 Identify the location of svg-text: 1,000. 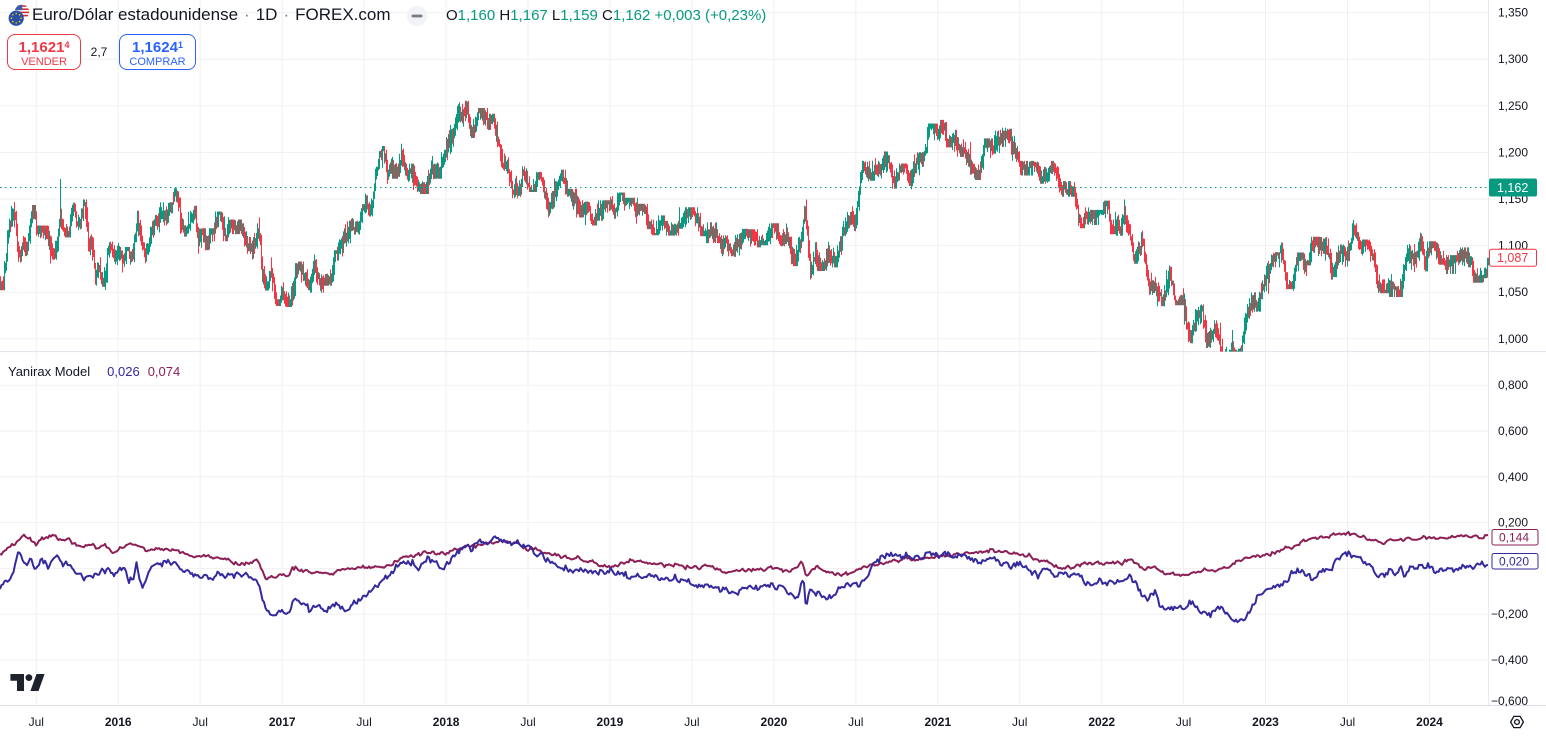
(1513, 339).